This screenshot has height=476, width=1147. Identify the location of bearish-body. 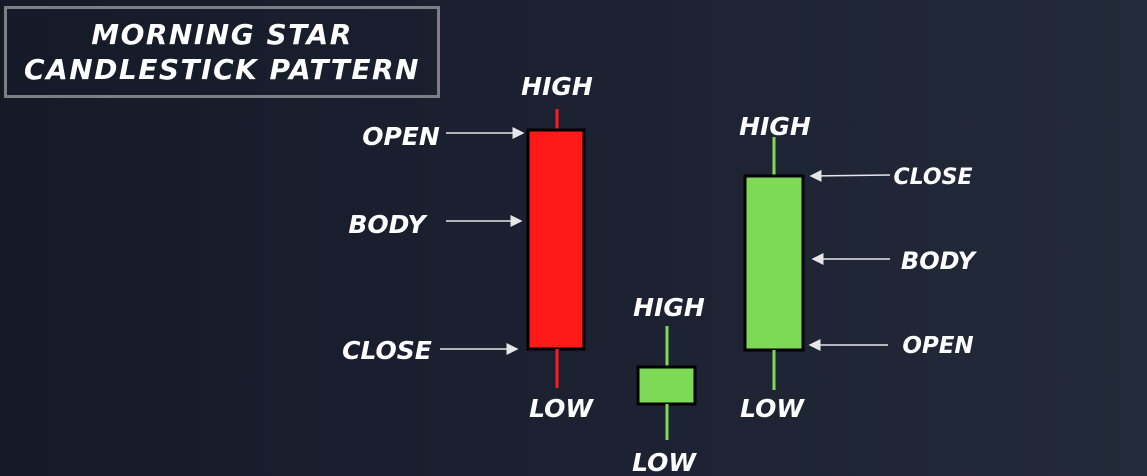
(556, 239).